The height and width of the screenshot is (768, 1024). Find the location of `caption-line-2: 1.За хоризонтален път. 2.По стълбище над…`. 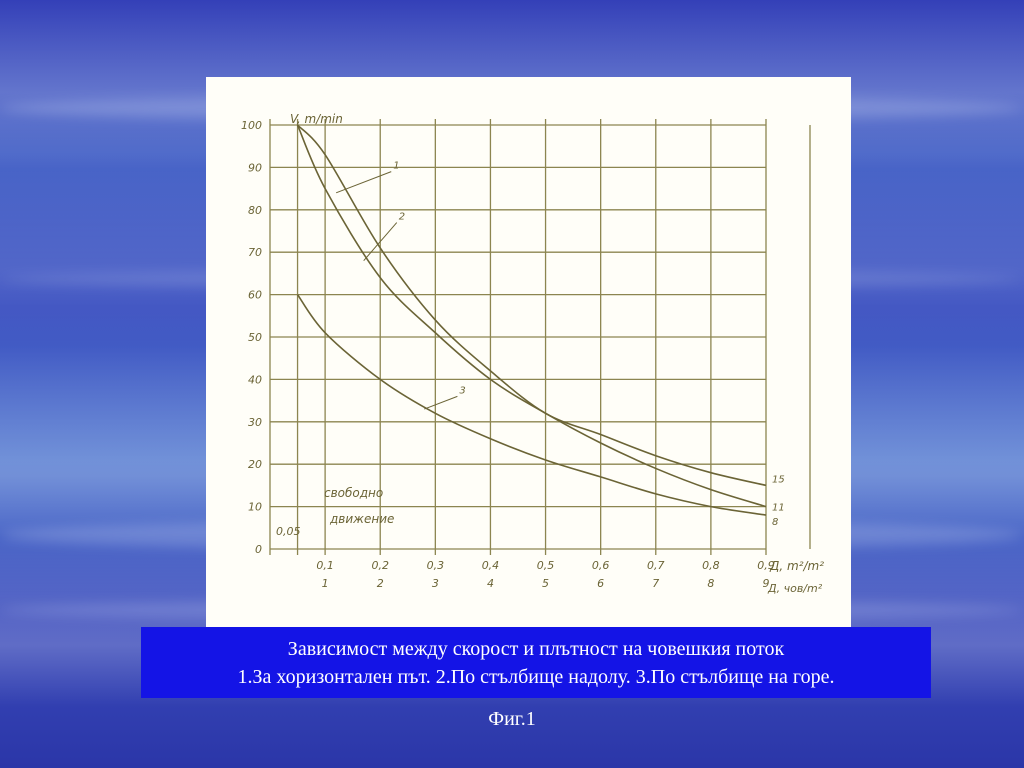

caption-line-2: 1.За хоризонтален път. 2.По стълбище над… is located at coordinates (536, 677).